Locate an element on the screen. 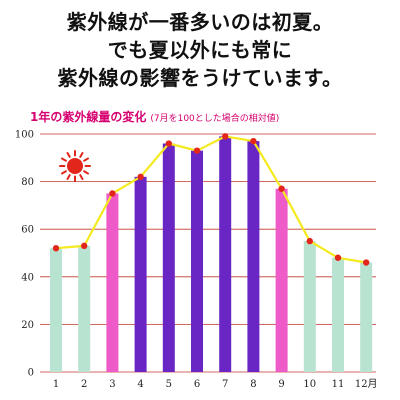 Image resolution: width=400 pixels, height=400 pixels. y-tick-label: 40 is located at coordinates (27, 277).